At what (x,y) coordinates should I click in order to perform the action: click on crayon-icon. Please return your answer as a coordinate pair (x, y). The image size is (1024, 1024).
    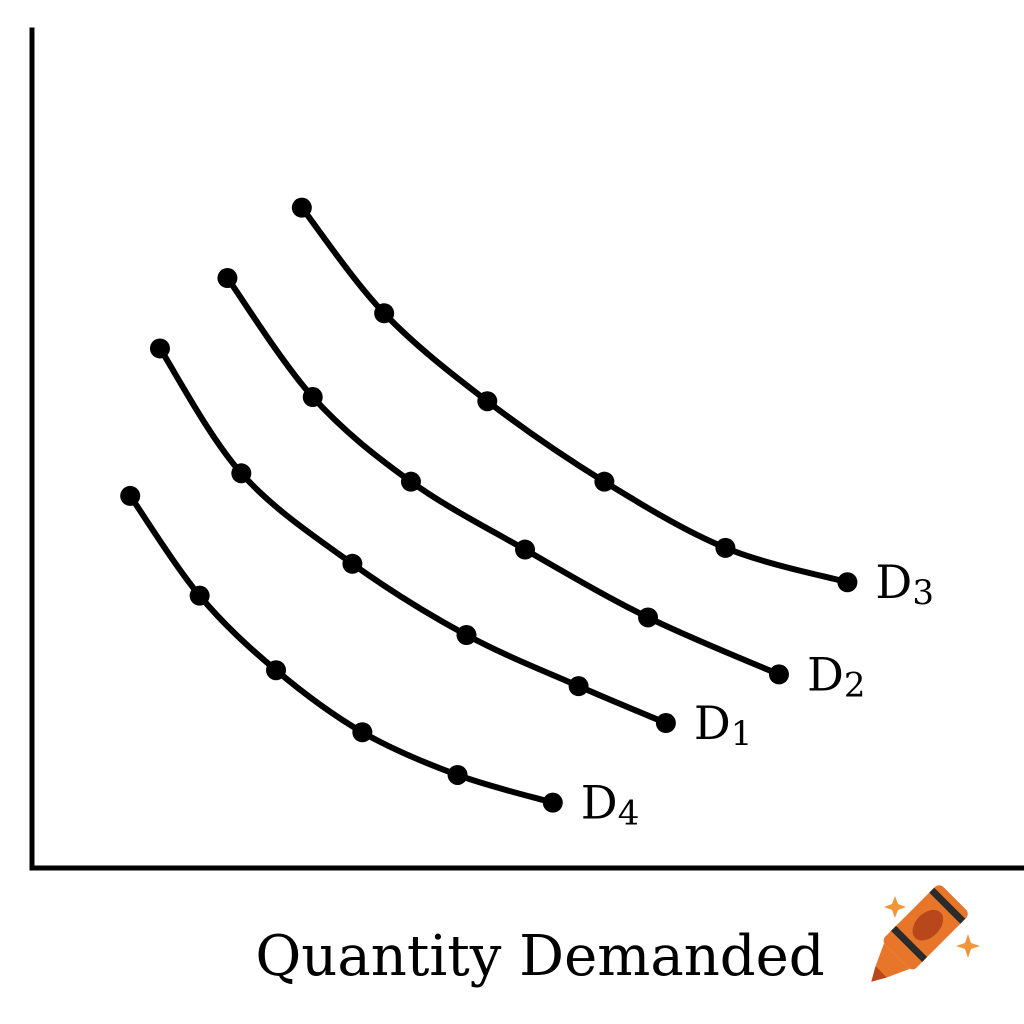
    Looking at the image, I should click on (919, 933).